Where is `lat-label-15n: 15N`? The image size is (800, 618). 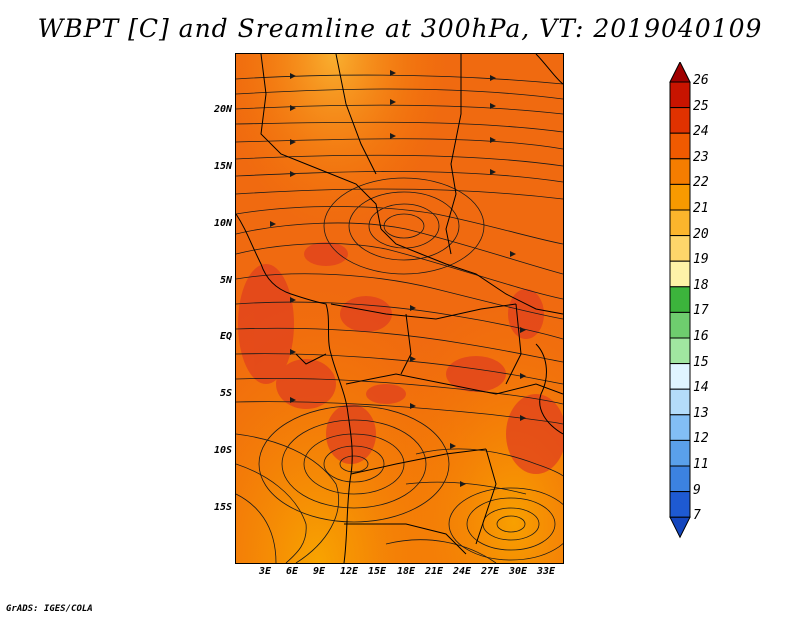 lat-label-15n: 15N is located at coordinates (222, 166).